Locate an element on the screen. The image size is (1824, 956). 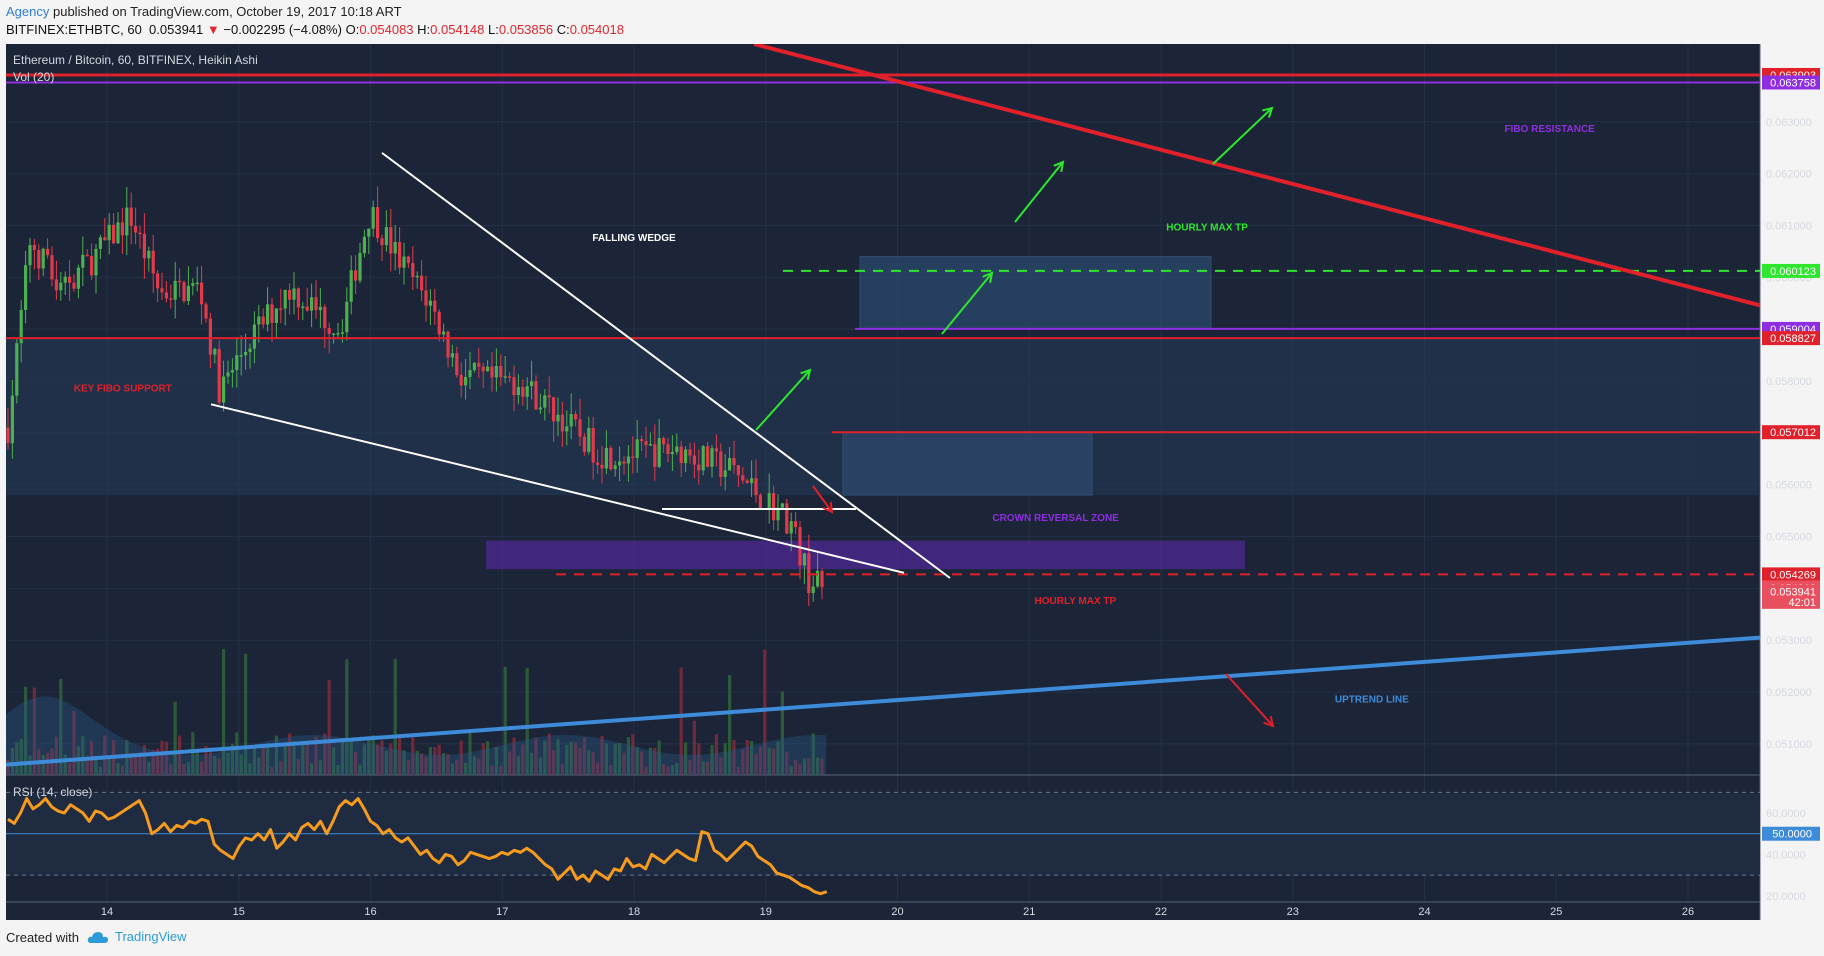
price-tick: 0.055000 is located at coordinates (1789, 538).